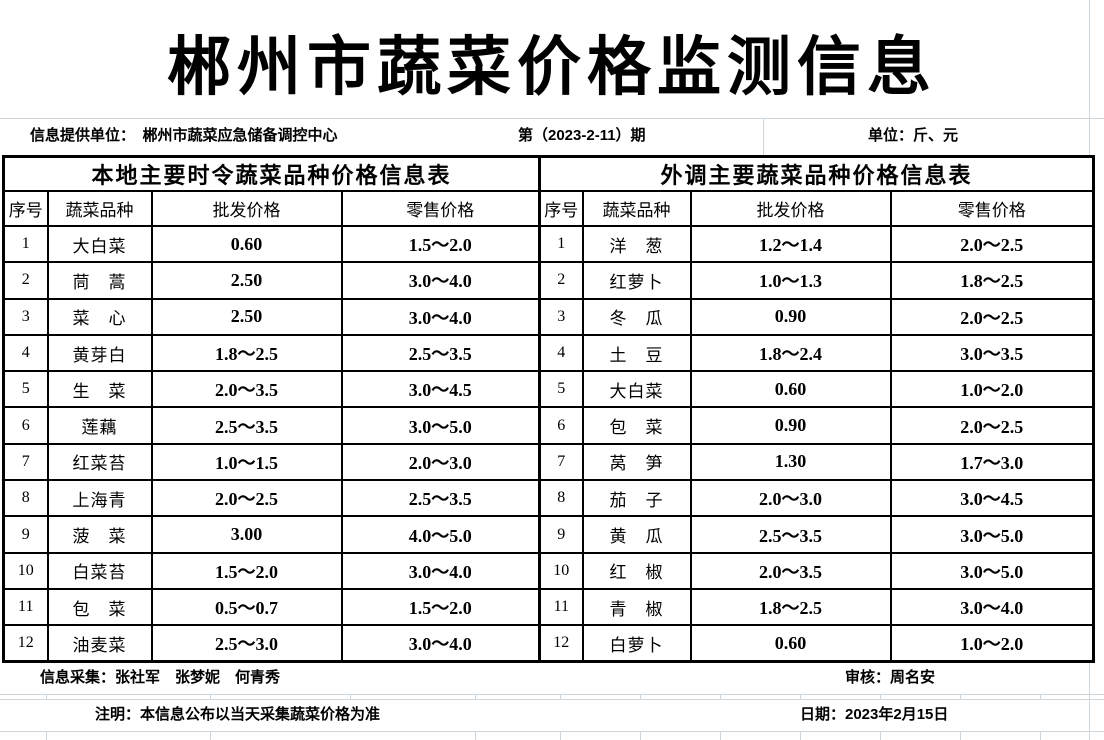  What do you see at coordinates (636, 353) in the screenshot?
I see `external-vegetable-name: 土 豆` at bounding box center [636, 353].